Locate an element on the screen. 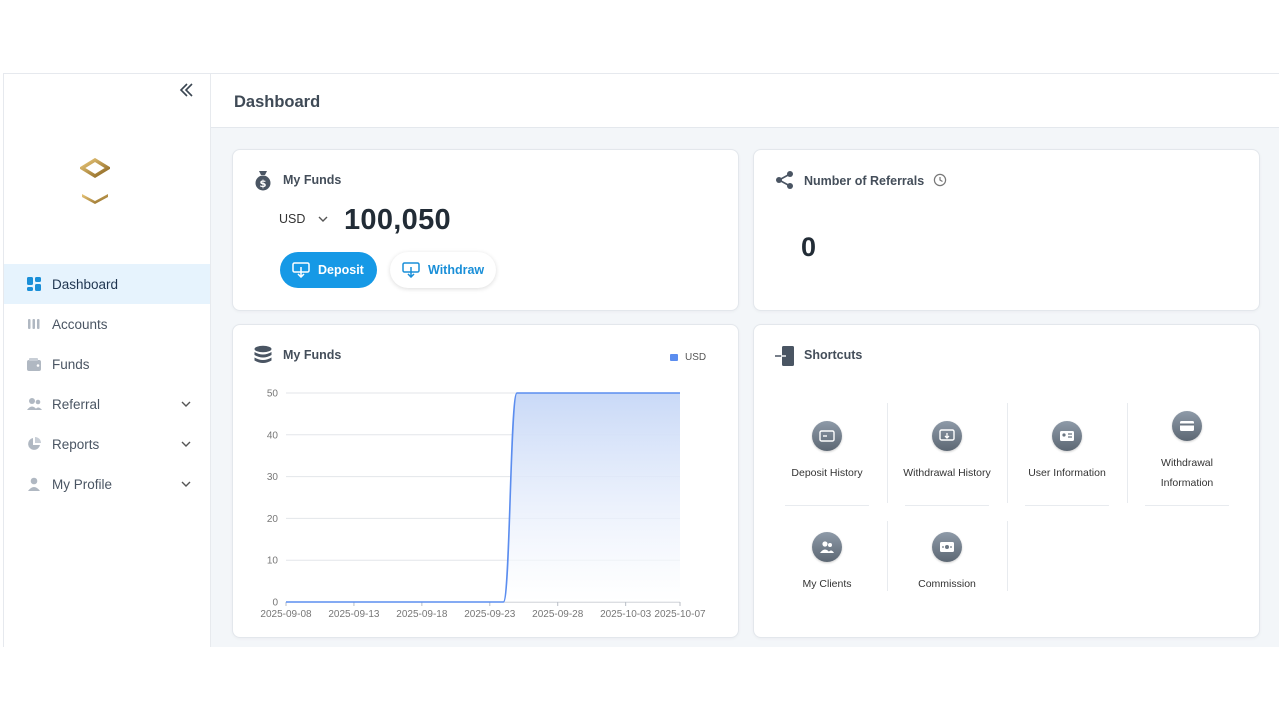 This screenshot has width=1279, height=720. sidebar-item-reports: Reports is located at coordinates (107, 444).